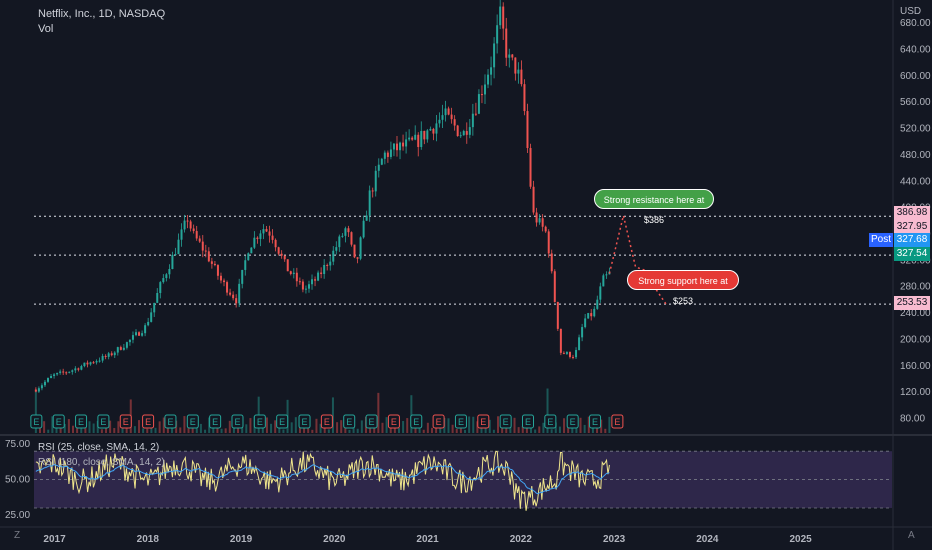 This screenshot has width=932, height=550. What do you see at coordinates (241, 539) in the screenshot?
I see `time-tick-label: 2019` at bounding box center [241, 539].